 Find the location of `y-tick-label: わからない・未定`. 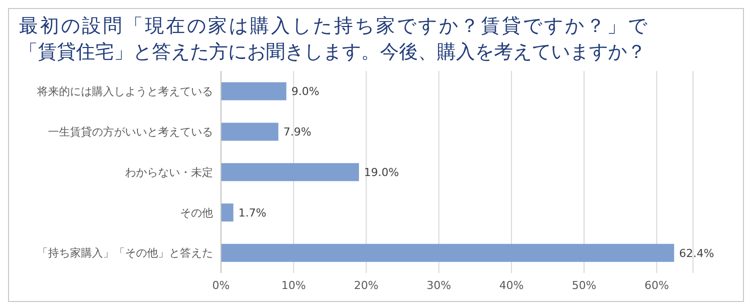

y-tick-label: わからない・未定 is located at coordinates (169, 172).